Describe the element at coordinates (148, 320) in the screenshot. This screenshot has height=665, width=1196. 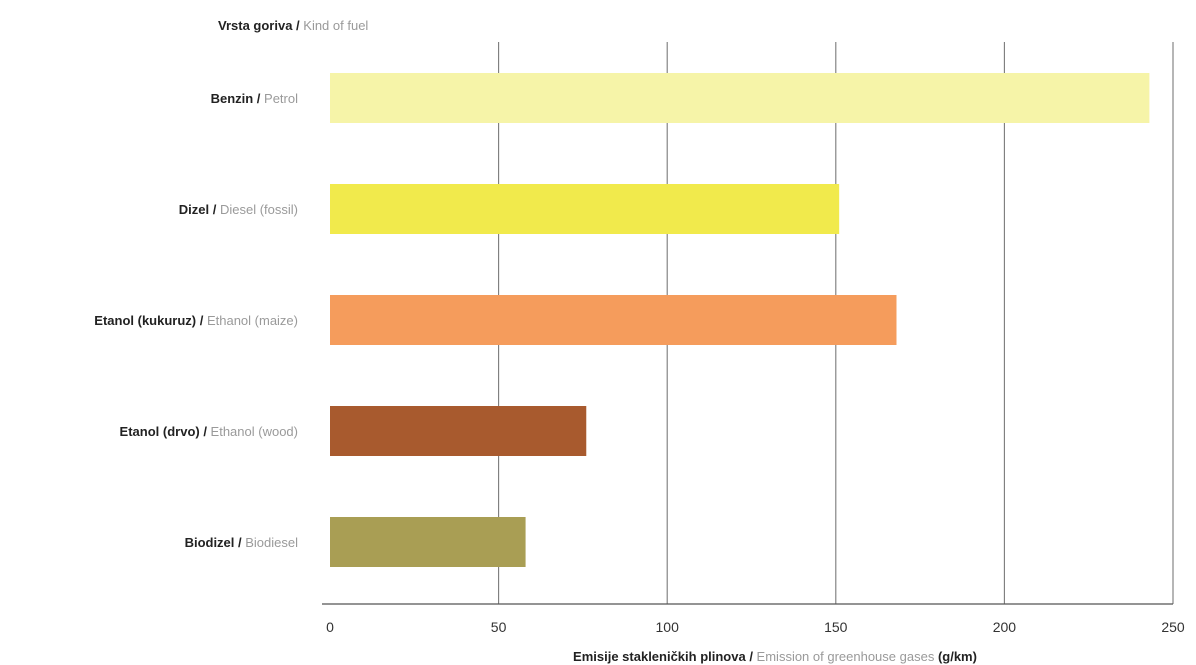
I see `category-label-primary: Etanol (kukuruz) /` at that location.